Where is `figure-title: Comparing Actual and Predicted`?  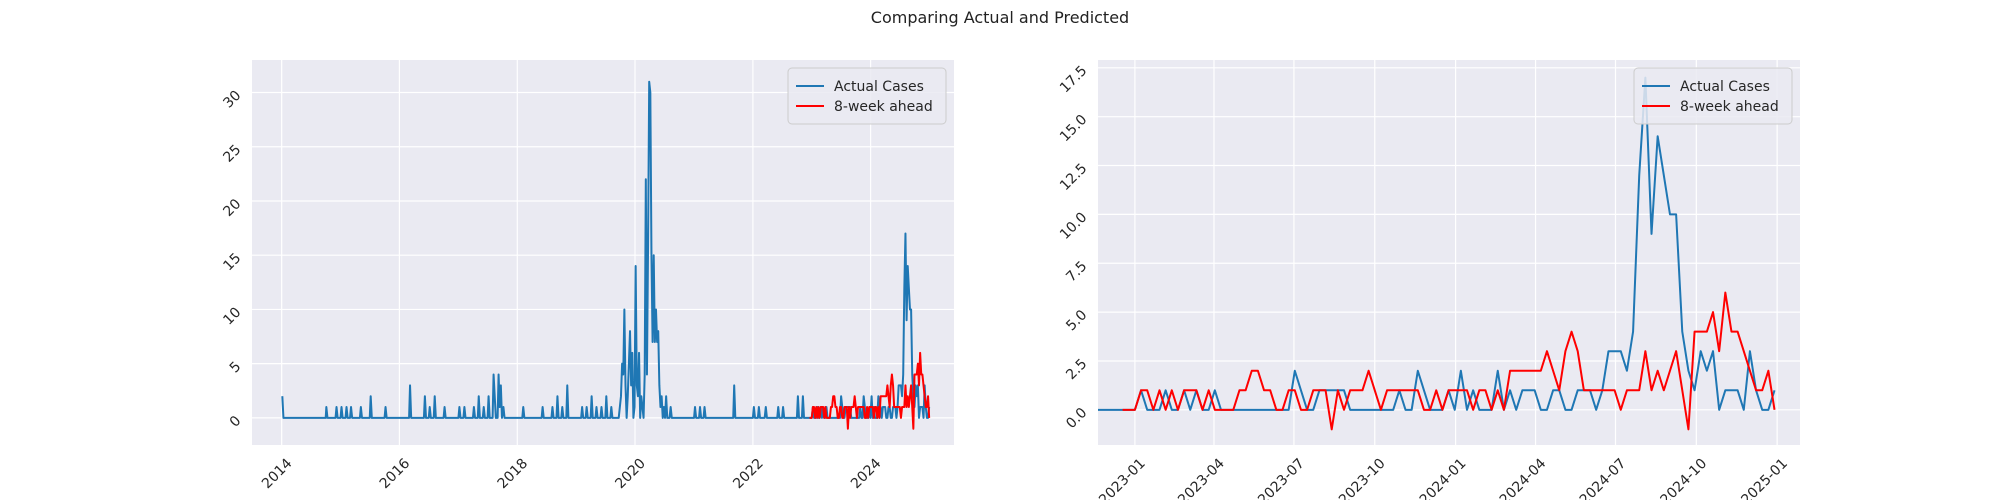
figure-title: Comparing Actual and Predicted is located at coordinates (1000, 17).